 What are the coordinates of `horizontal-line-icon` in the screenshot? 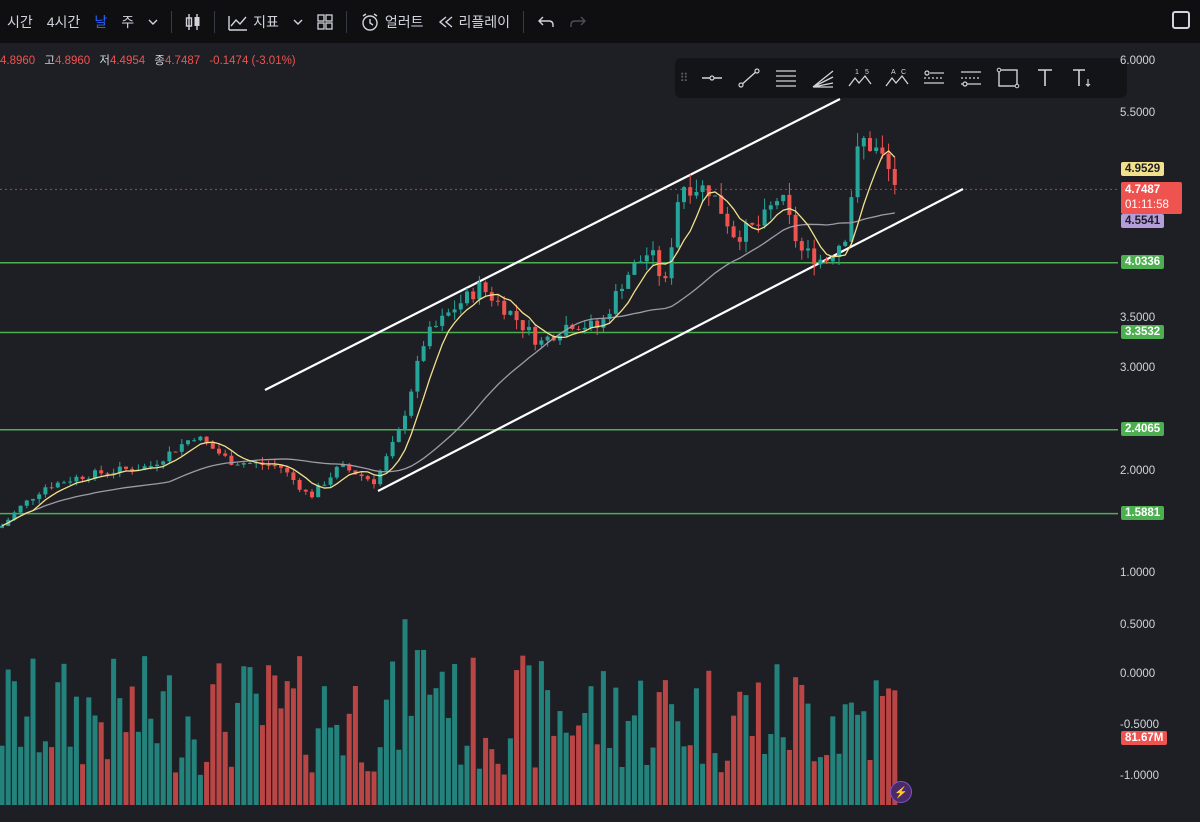 It's located at (711, 78).